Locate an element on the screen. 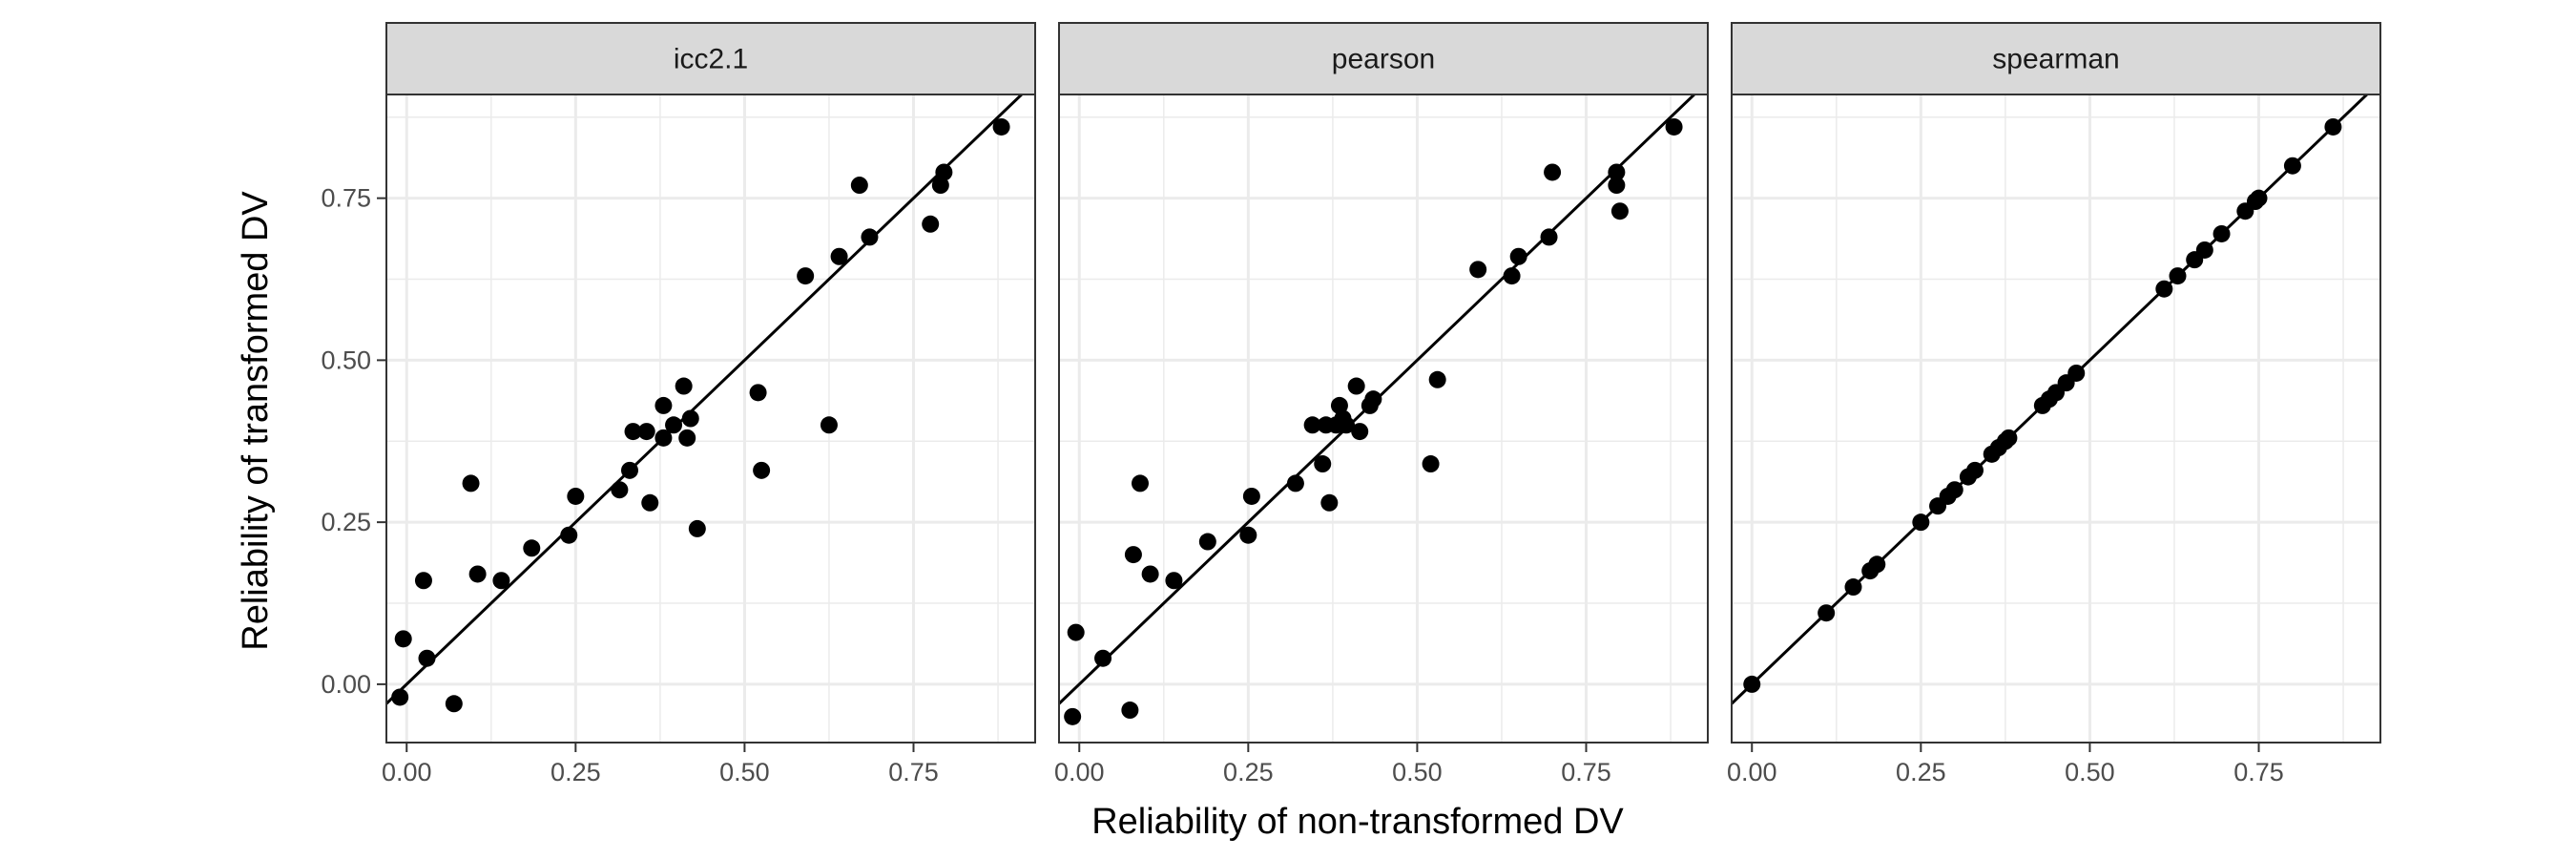 This screenshot has height=859, width=2576. strip-label: icc2.1 is located at coordinates (711, 59).